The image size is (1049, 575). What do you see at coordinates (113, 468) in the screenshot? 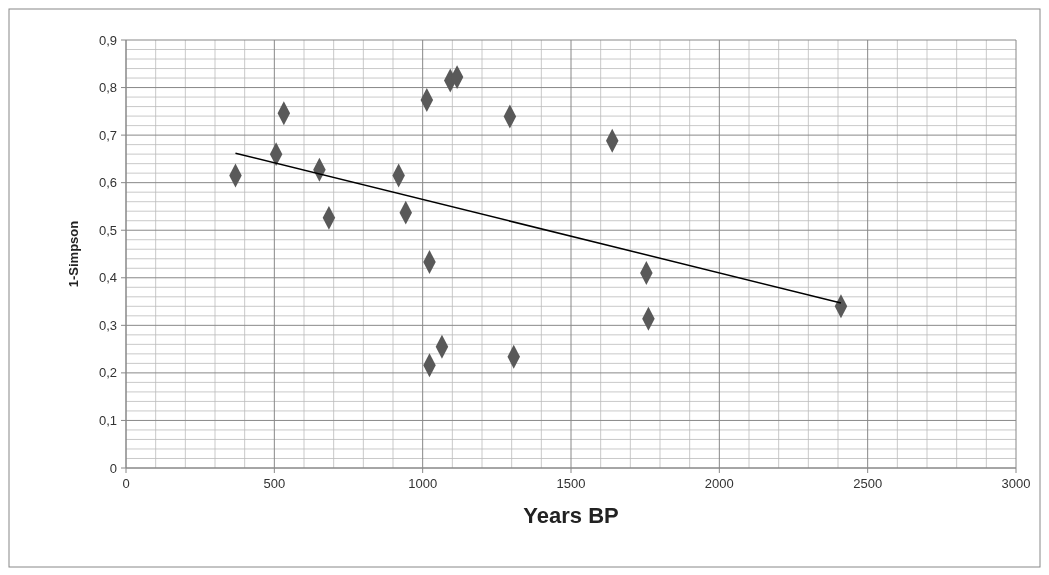
I see `y-tick-label: 0` at bounding box center [113, 468].